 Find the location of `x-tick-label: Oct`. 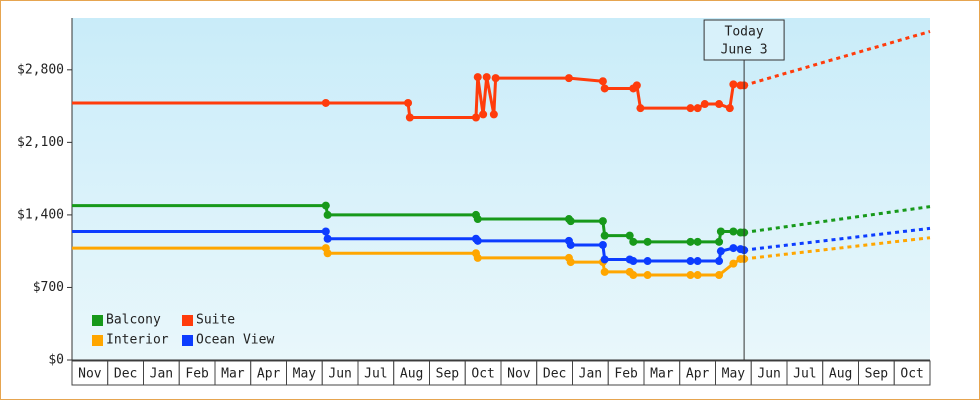

x-tick-label: Oct is located at coordinates (911, 374).